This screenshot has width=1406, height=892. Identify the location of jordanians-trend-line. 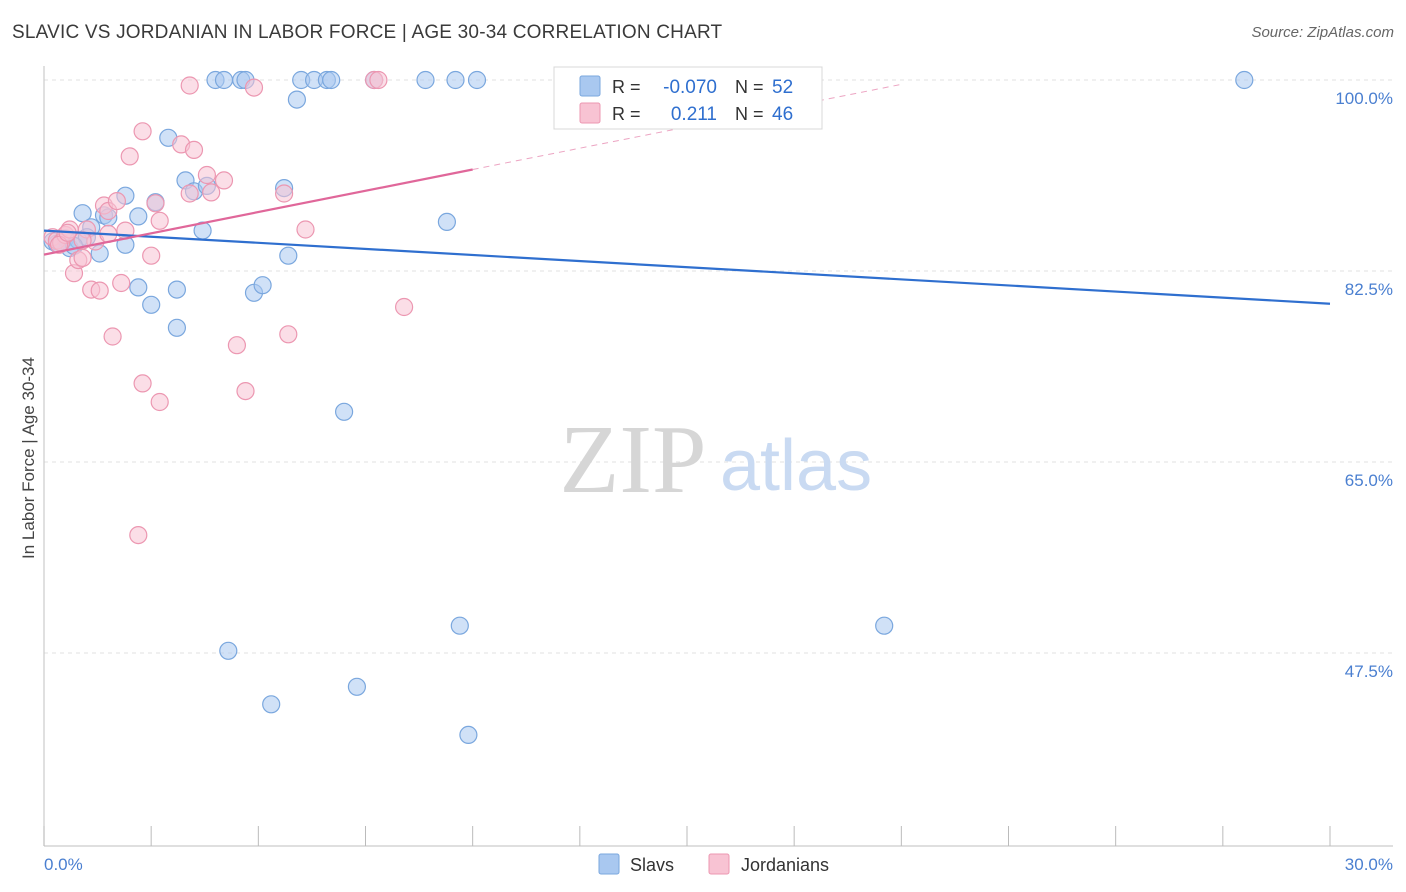
(258, 212).